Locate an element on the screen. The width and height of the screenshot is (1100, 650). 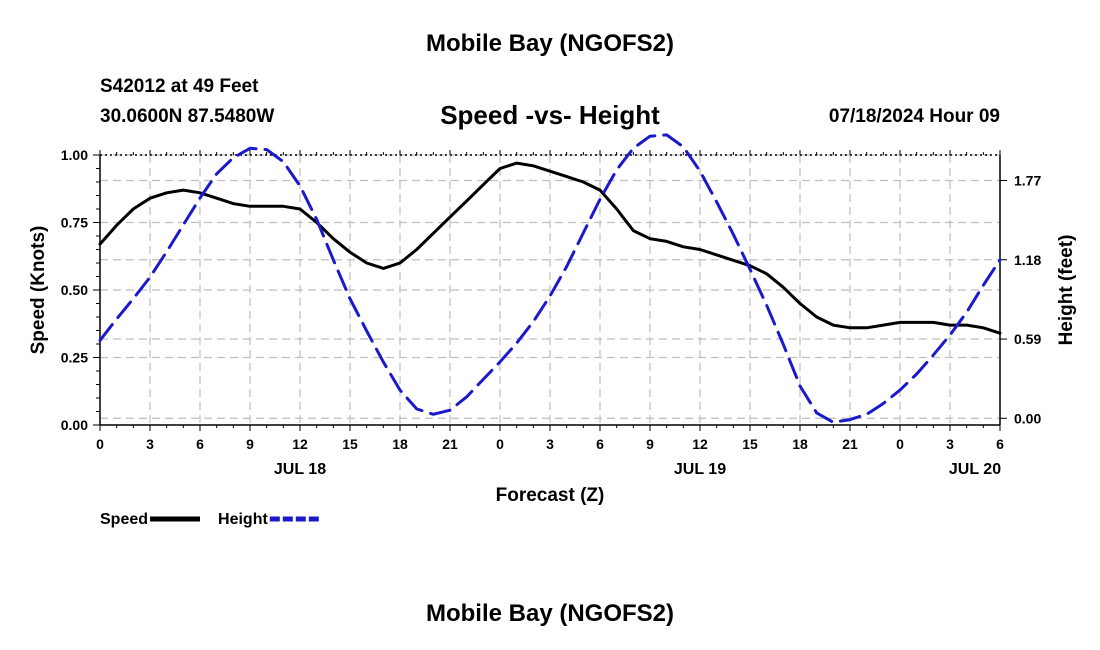
y-tick-label: 0.00 is located at coordinates (74, 425).